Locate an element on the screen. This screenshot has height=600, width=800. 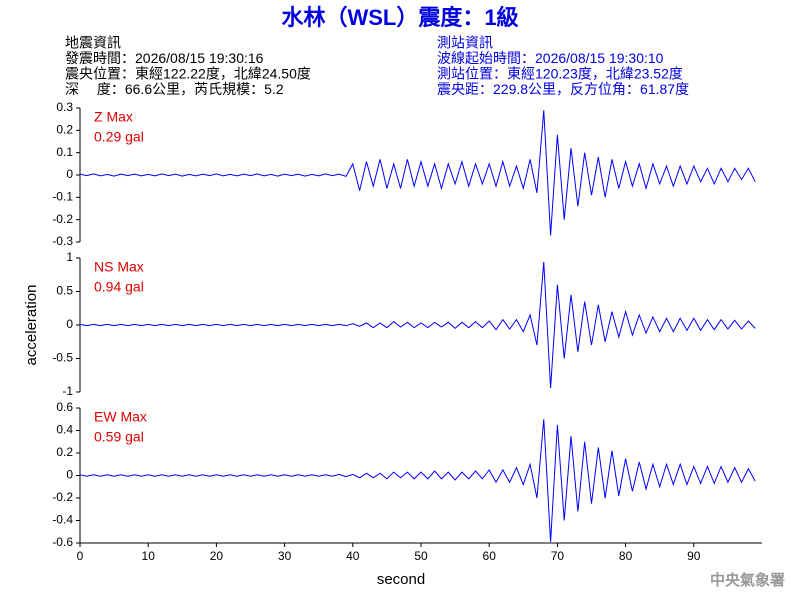
max-annotation: 0.94 gal is located at coordinates (119, 287).